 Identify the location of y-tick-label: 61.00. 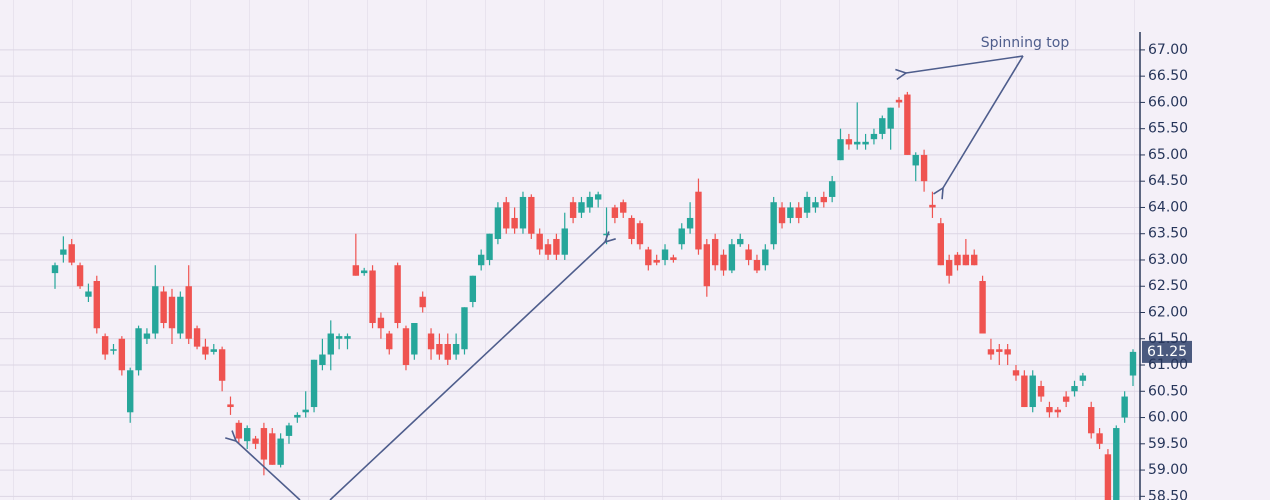
(1168, 365).